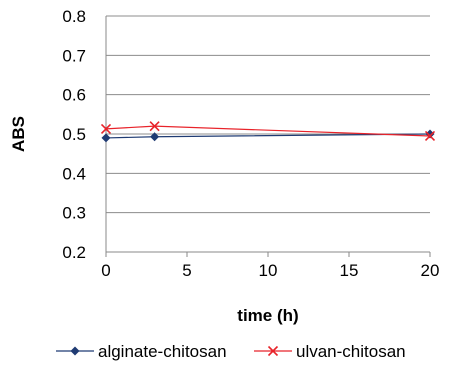 The image size is (460, 366). I want to click on x-tick-labels: 0 5 10 15 20, so click(270, 266).